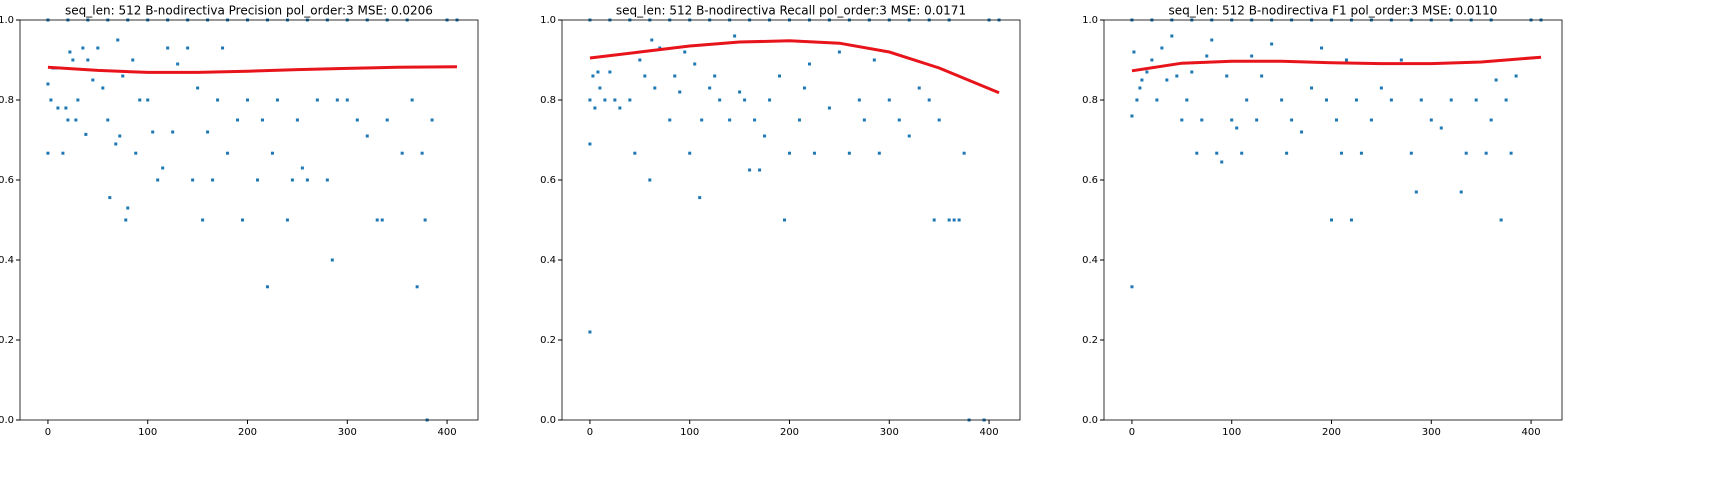 The height and width of the screenshot is (486, 1711). Describe the element at coordinates (7, 180) in the screenshot. I see `y-tick-label: 0.6` at that location.